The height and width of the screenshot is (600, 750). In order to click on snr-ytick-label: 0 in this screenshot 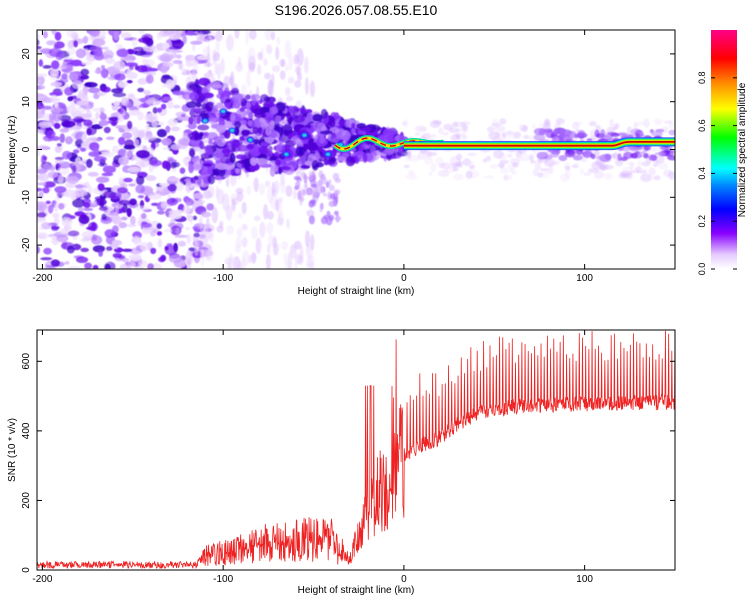, I will do `click(26, 570)`.